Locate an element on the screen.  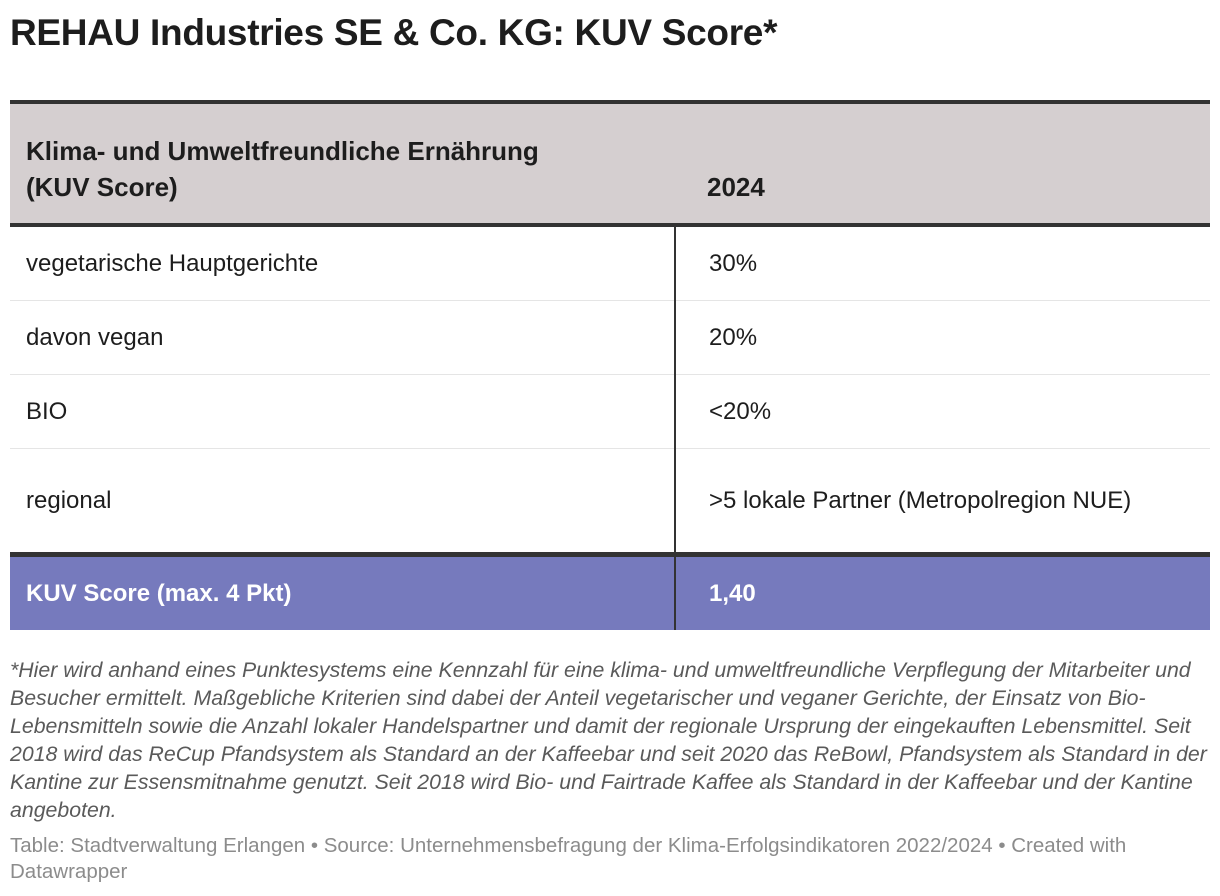
table-row: vegetarische Hauptgerichte 30% is located at coordinates (610, 263).